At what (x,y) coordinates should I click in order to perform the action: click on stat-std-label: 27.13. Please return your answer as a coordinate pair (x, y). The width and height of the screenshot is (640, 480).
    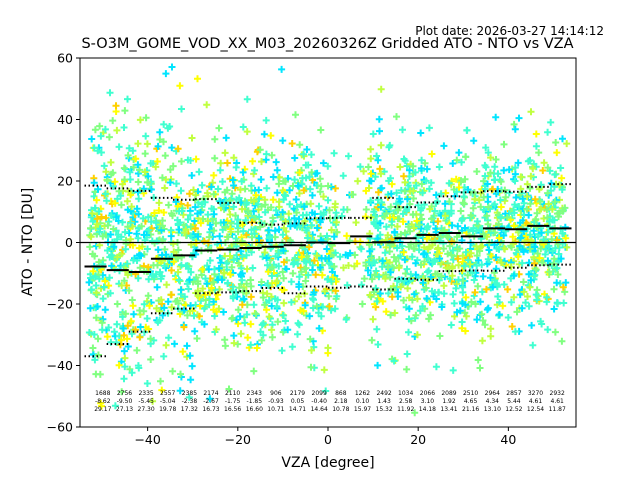
    Looking at the image, I should click on (124, 409).